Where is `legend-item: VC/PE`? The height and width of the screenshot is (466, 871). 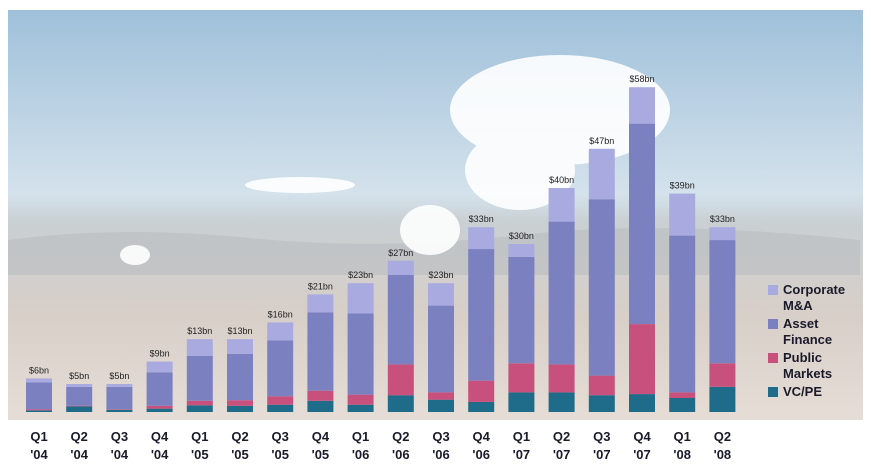 legend-item: VC/PE is located at coordinates (814, 392).